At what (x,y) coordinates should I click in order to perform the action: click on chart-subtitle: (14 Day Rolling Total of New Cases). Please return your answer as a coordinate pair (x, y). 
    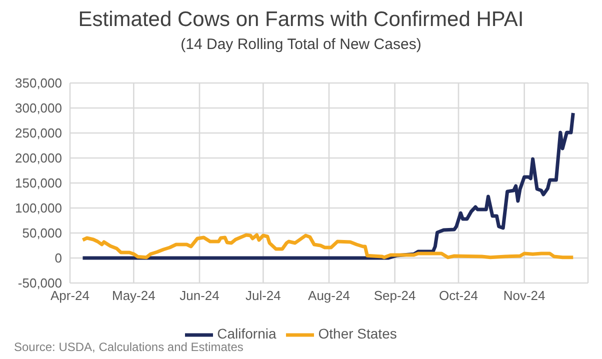
    Looking at the image, I should click on (301, 44).